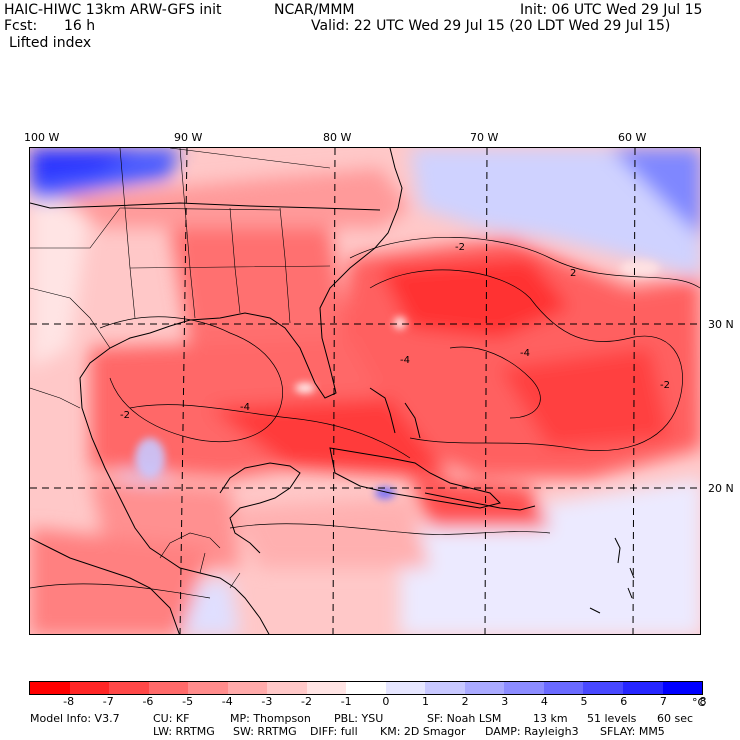  What do you see at coordinates (663, 701) in the screenshot?
I see `color-legend-tick: 7` at bounding box center [663, 701].